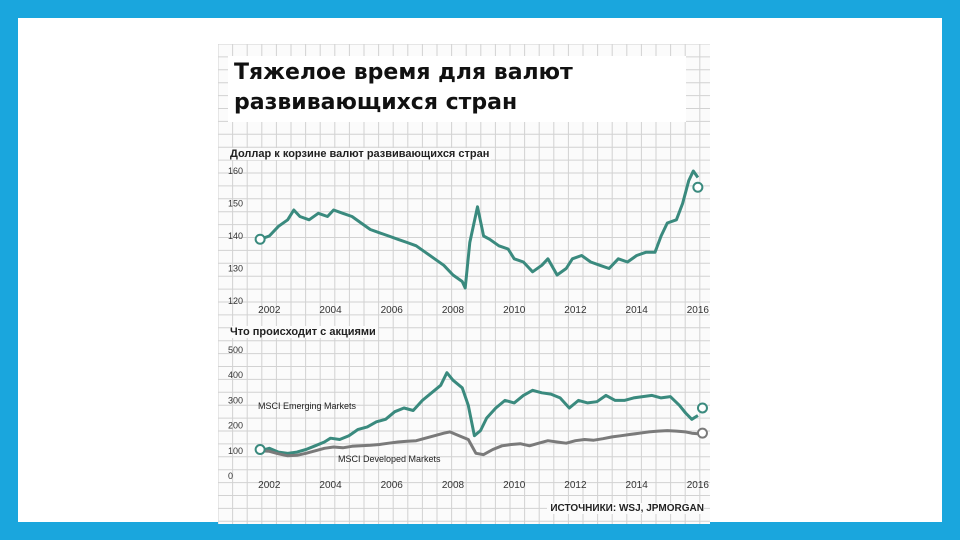 The height and width of the screenshot is (540, 960). I want to click on bottom-chart-start-marker, so click(260, 450).